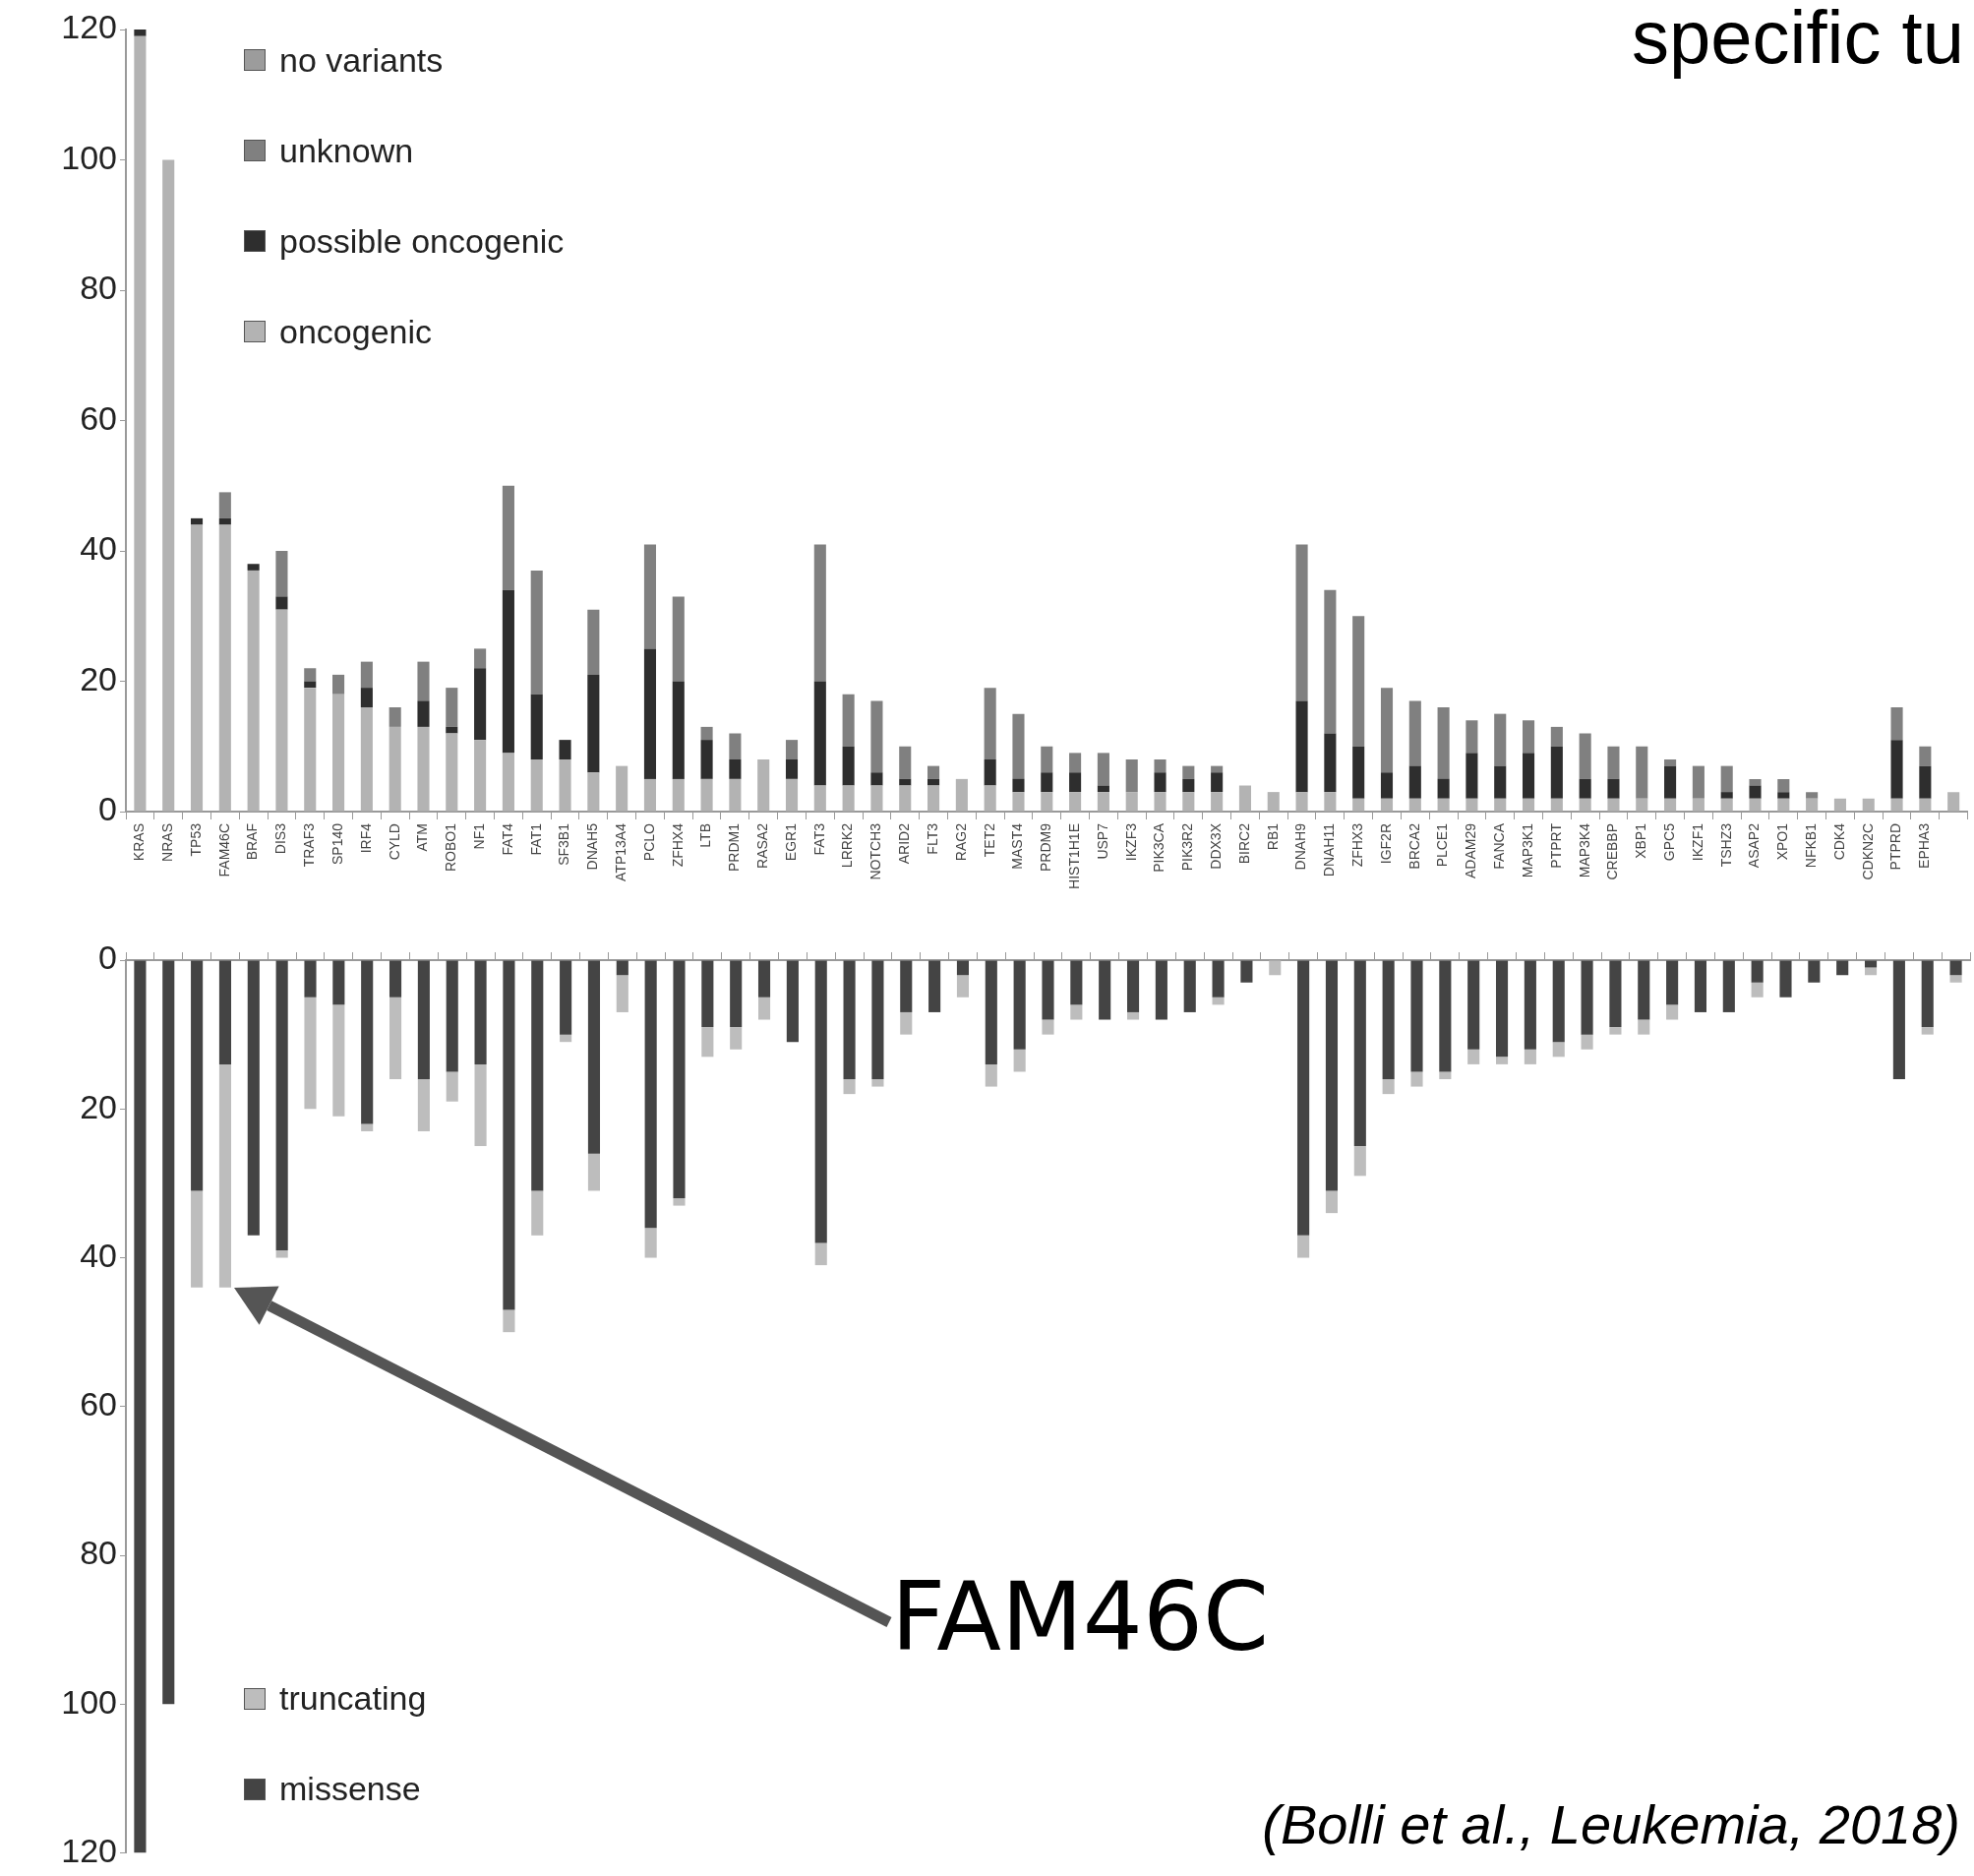  Describe the element at coordinates (1080, 1616) in the screenshot. I see `annotation: FAM46C` at that location.